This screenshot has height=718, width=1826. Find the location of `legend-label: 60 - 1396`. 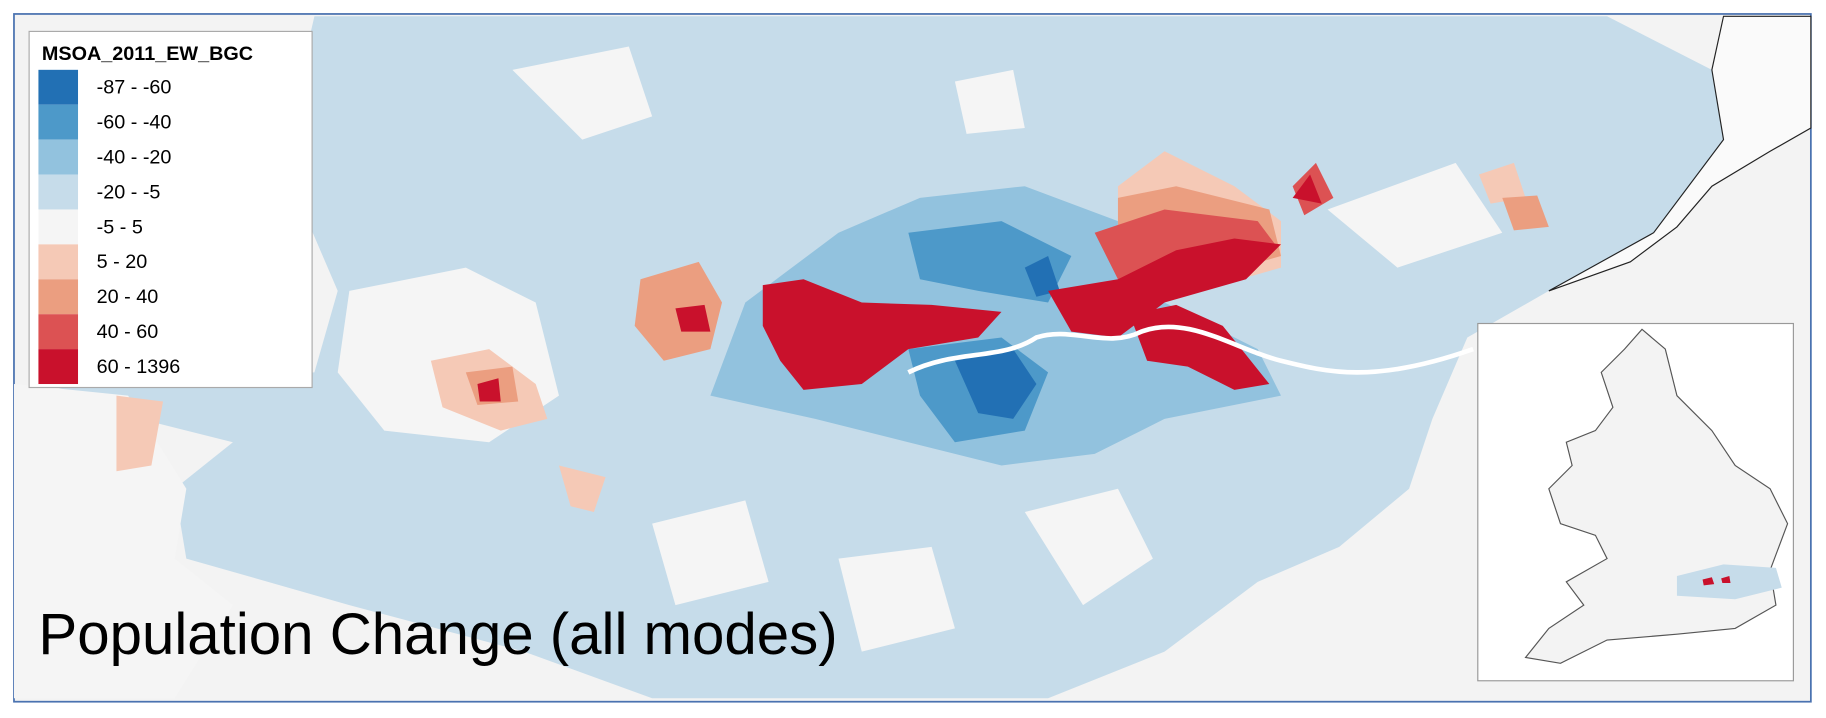

legend-label: 60 - 1396 is located at coordinates (139, 367).